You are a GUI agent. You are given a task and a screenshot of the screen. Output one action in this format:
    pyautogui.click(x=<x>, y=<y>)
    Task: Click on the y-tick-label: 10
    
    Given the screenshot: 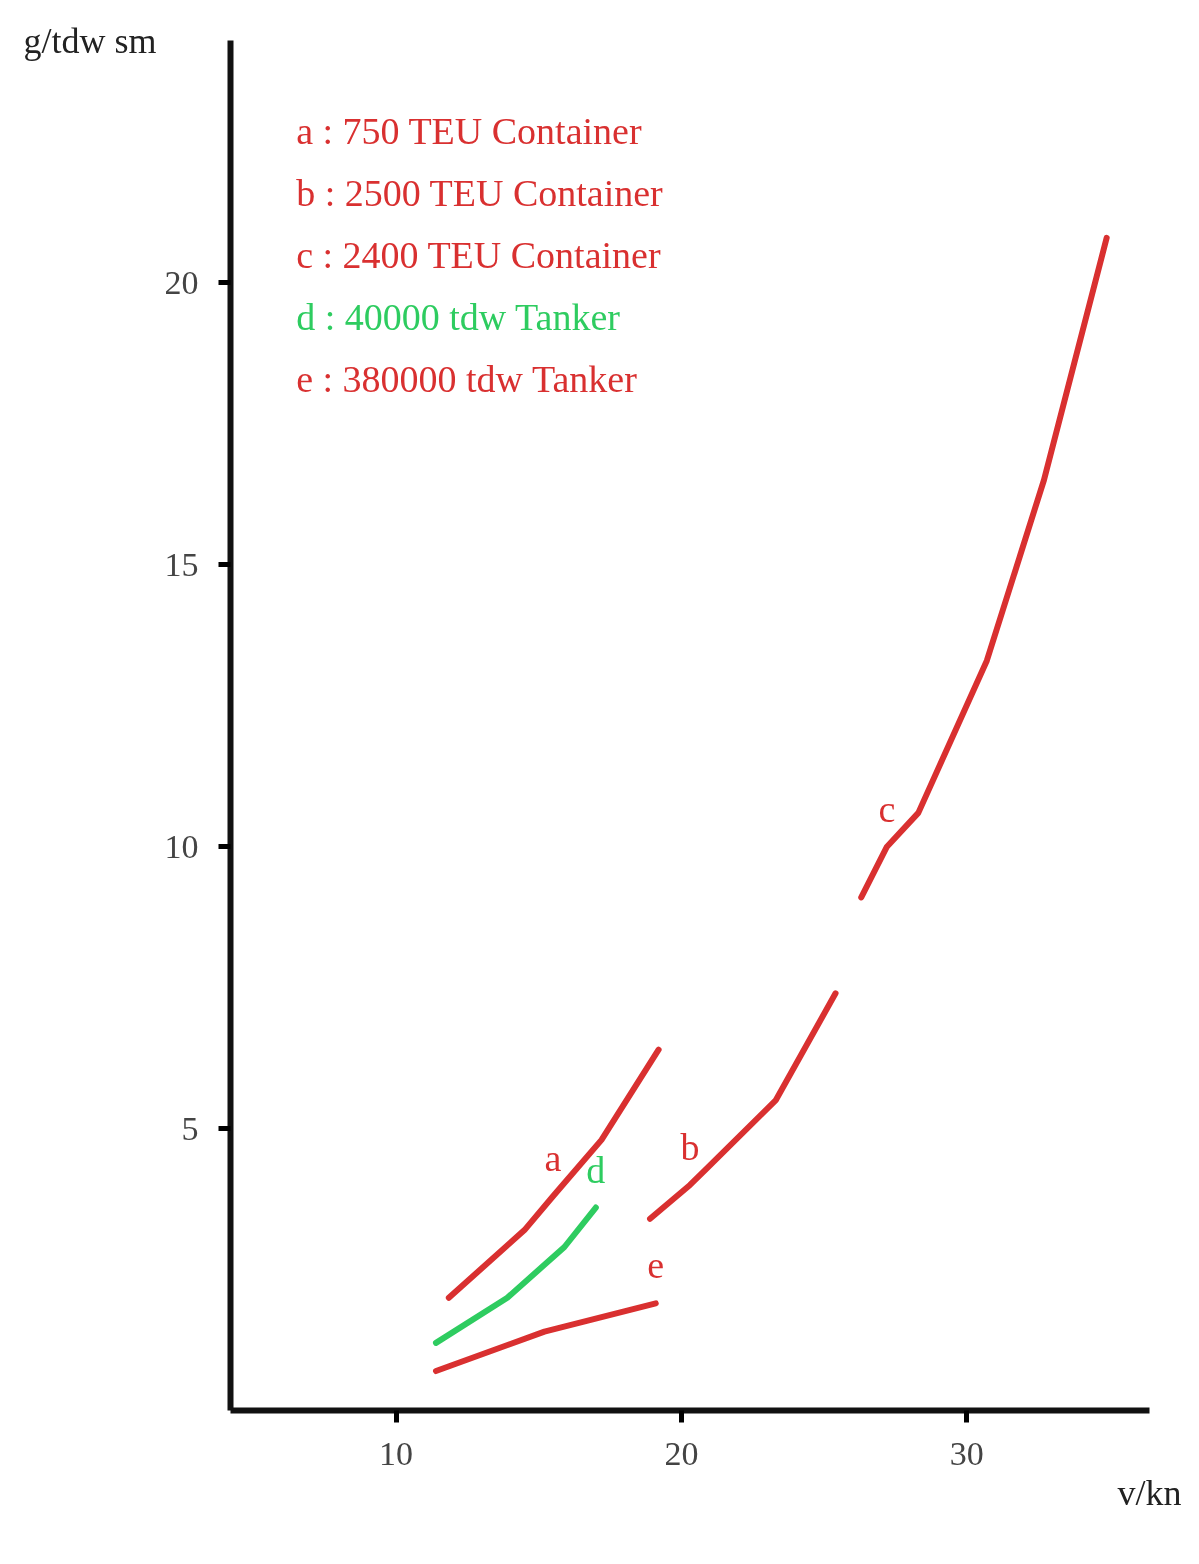 What is the action you would take?
    pyautogui.click(x=181, y=846)
    